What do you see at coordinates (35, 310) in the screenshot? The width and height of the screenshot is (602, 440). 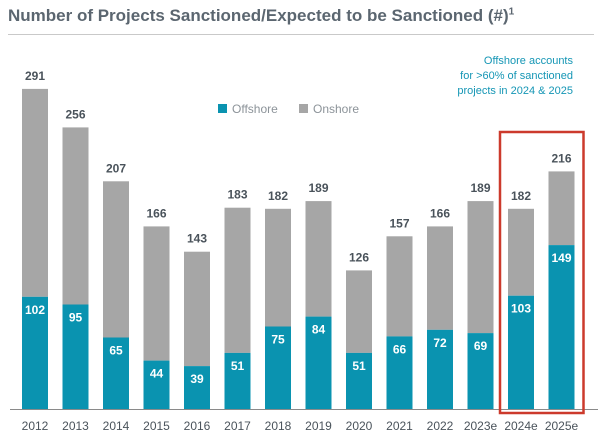 I see `offshore-value-label: 102` at bounding box center [35, 310].